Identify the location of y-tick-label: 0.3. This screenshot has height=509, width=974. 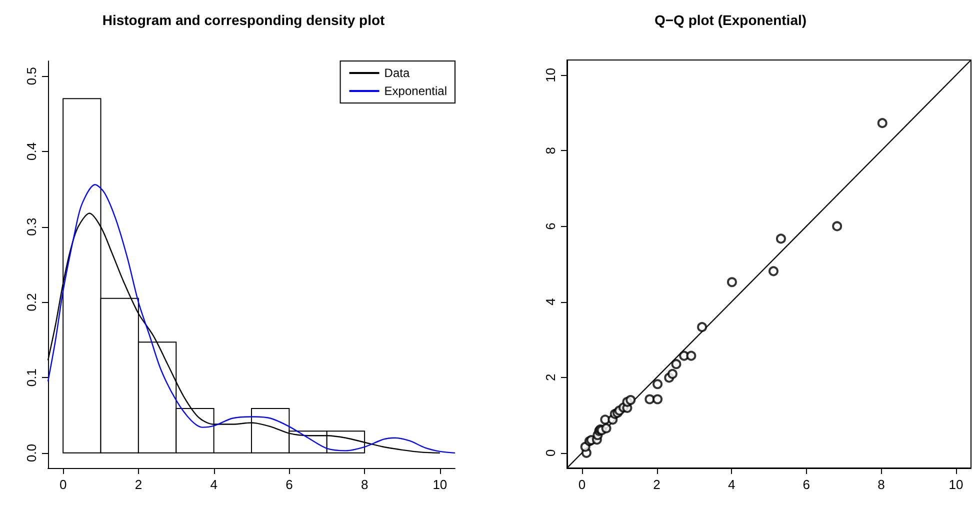
(31, 227).